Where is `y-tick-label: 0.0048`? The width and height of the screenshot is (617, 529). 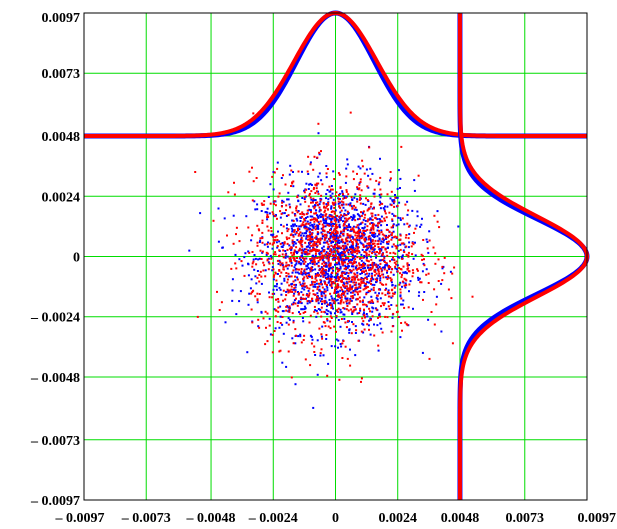 y-tick-label: 0.0048 is located at coordinates (61, 137).